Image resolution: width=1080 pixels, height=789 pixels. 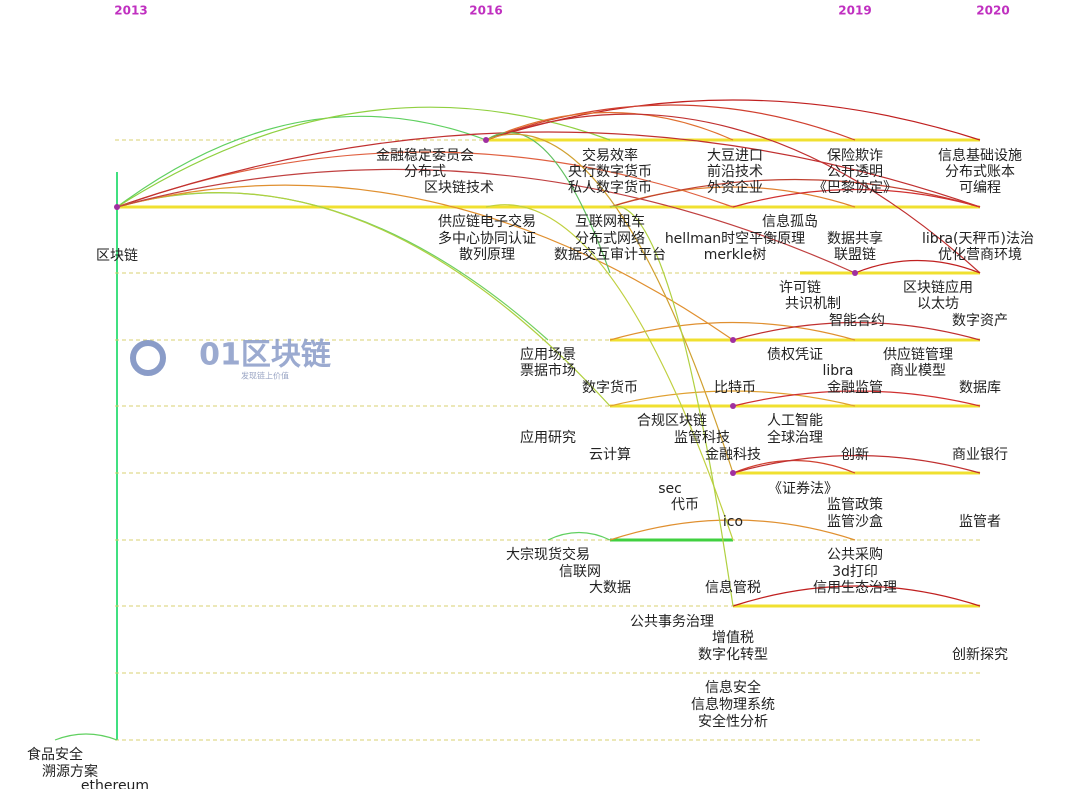 I want to click on keyword: 创新, so click(x=855, y=455).